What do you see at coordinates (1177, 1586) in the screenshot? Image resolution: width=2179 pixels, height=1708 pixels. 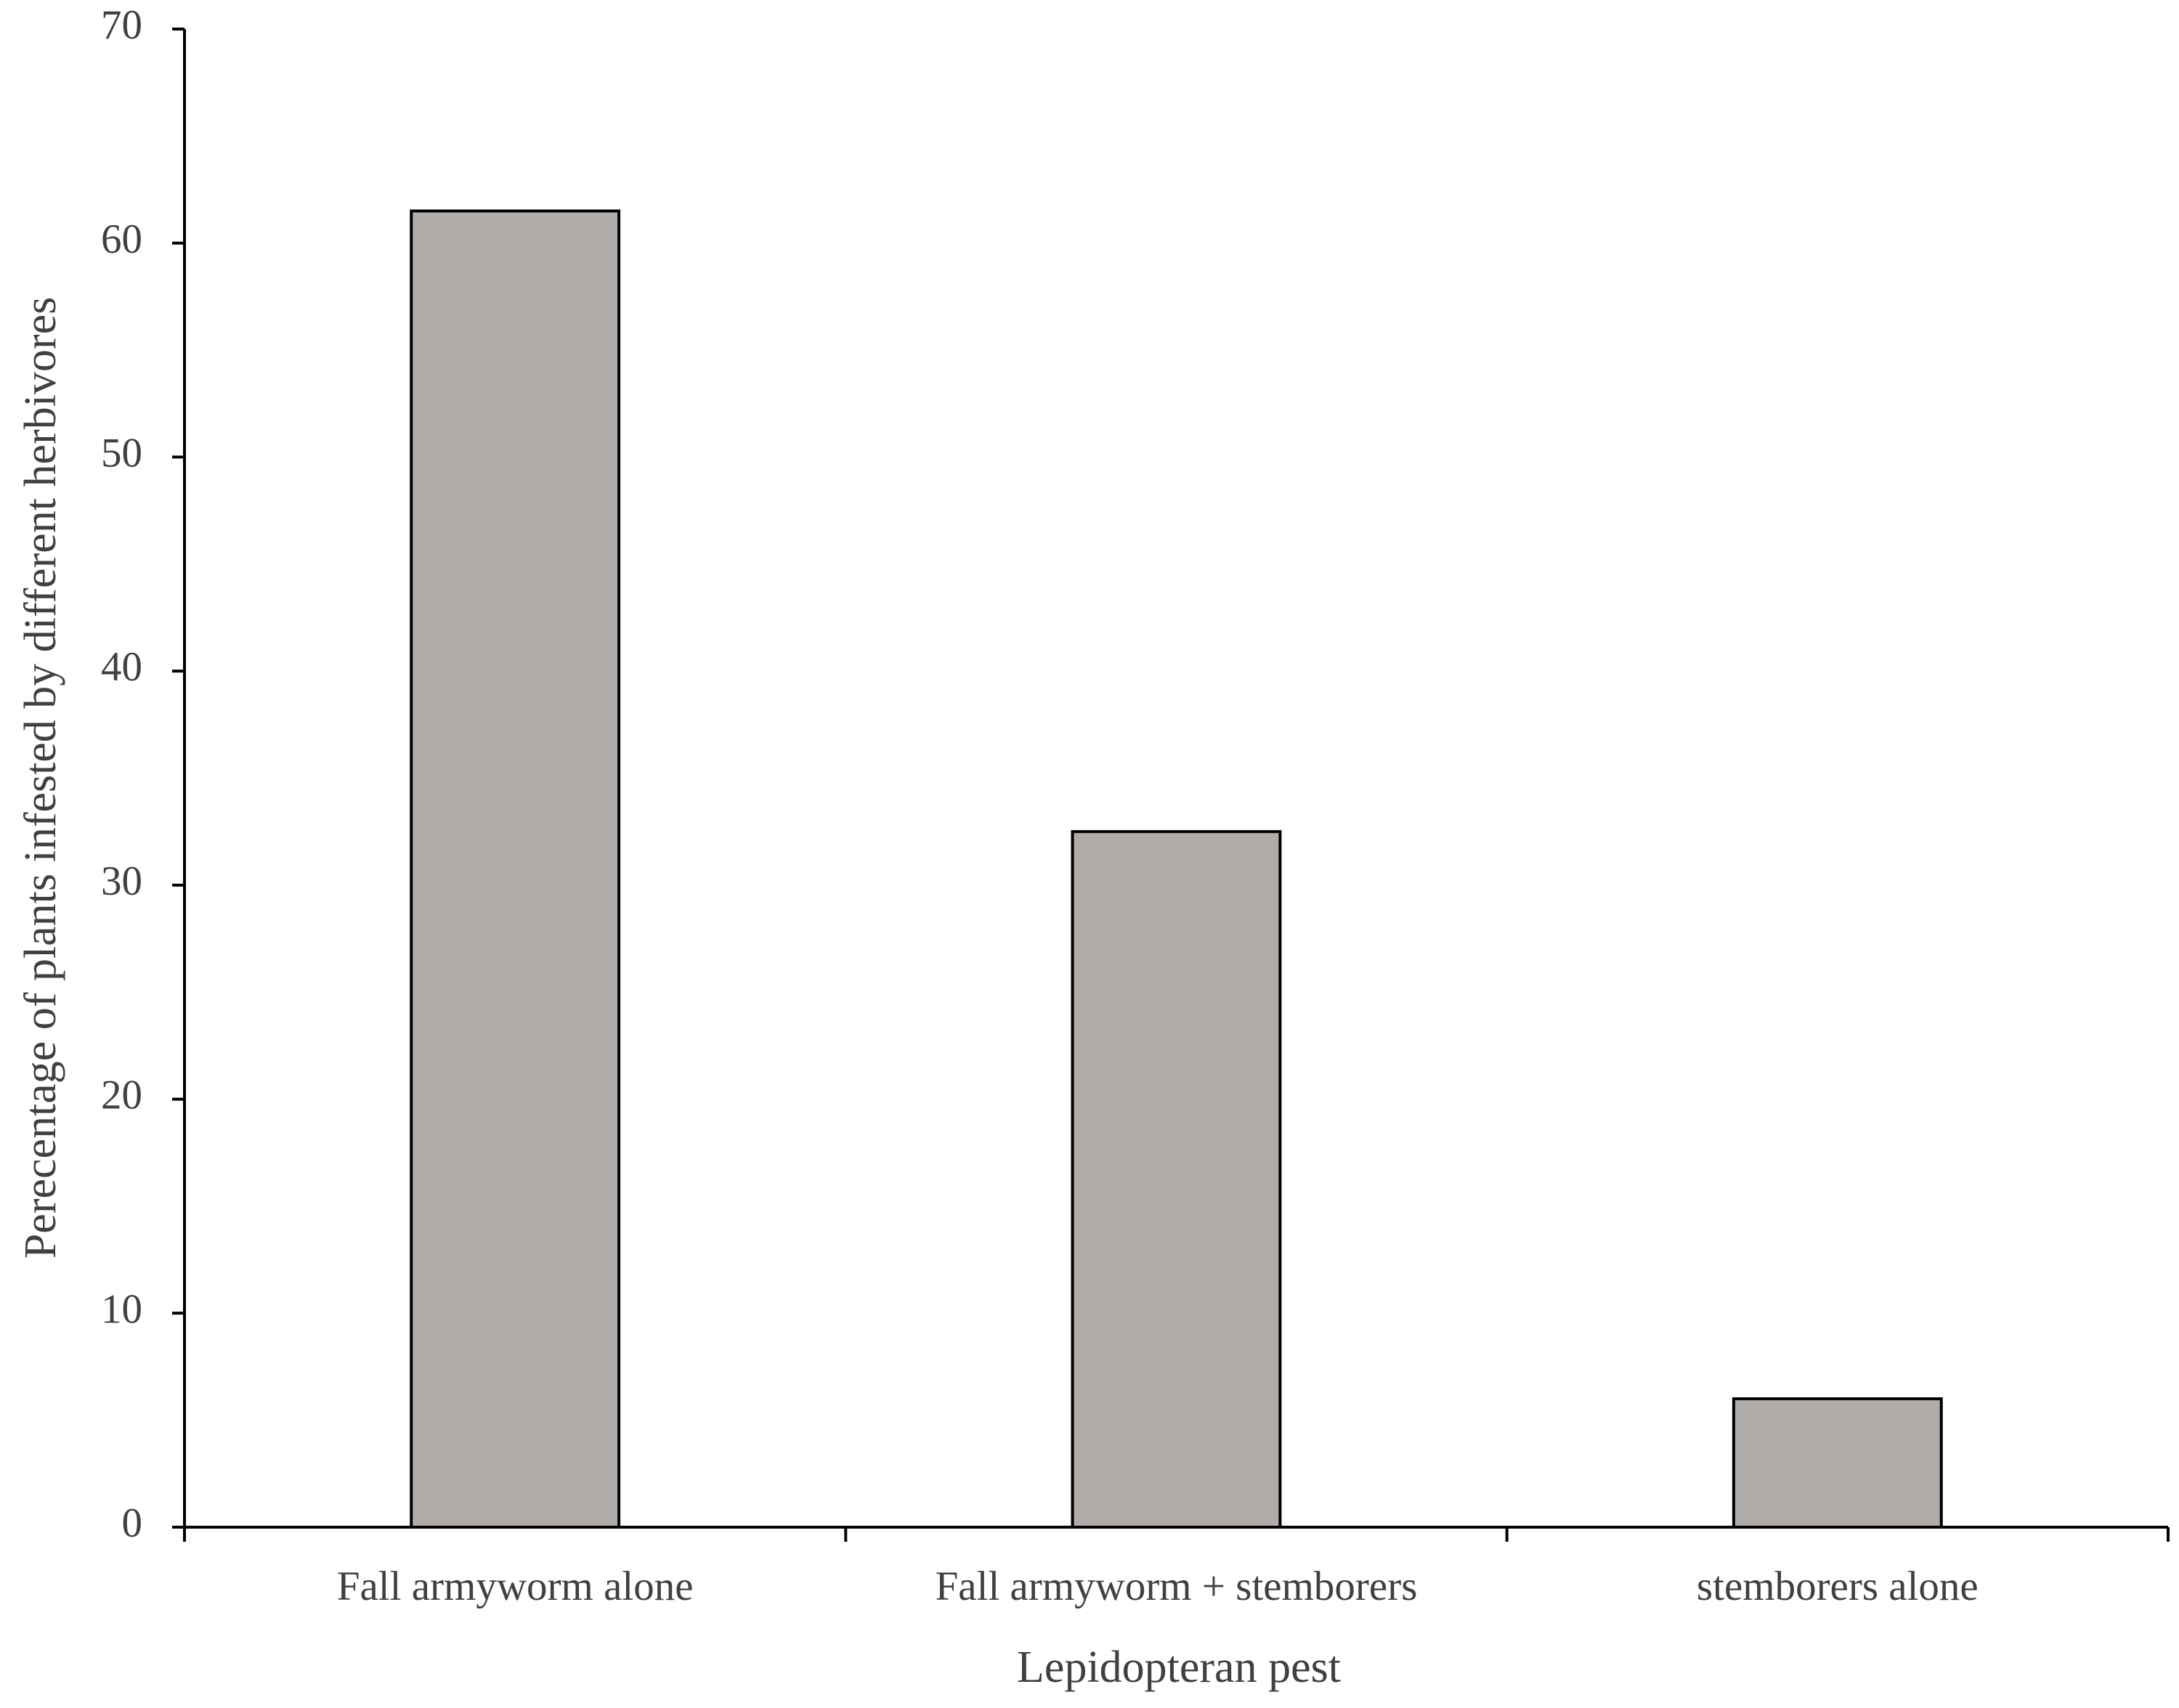 I see `x-tick-label: Fall armyworm + stemborers` at bounding box center [1177, 1586].